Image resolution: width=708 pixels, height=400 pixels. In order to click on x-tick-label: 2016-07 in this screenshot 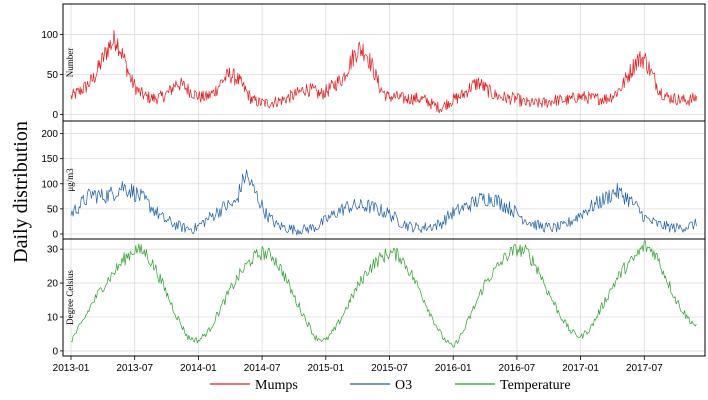, I will do `click(517, 368)`.